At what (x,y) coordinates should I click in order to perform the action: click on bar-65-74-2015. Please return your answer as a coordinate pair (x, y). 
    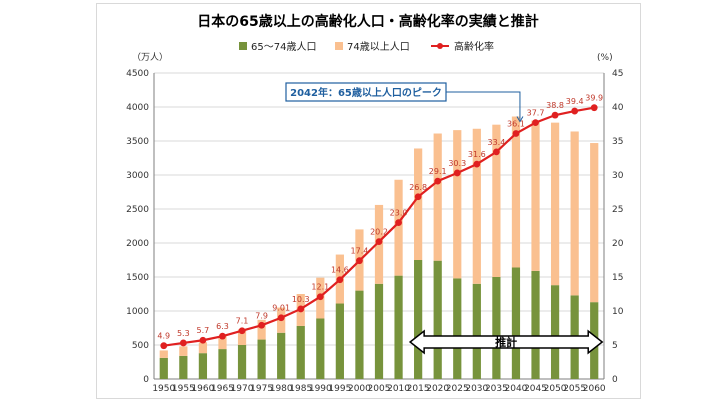
    Looking at the image, I should click on (418, 319).